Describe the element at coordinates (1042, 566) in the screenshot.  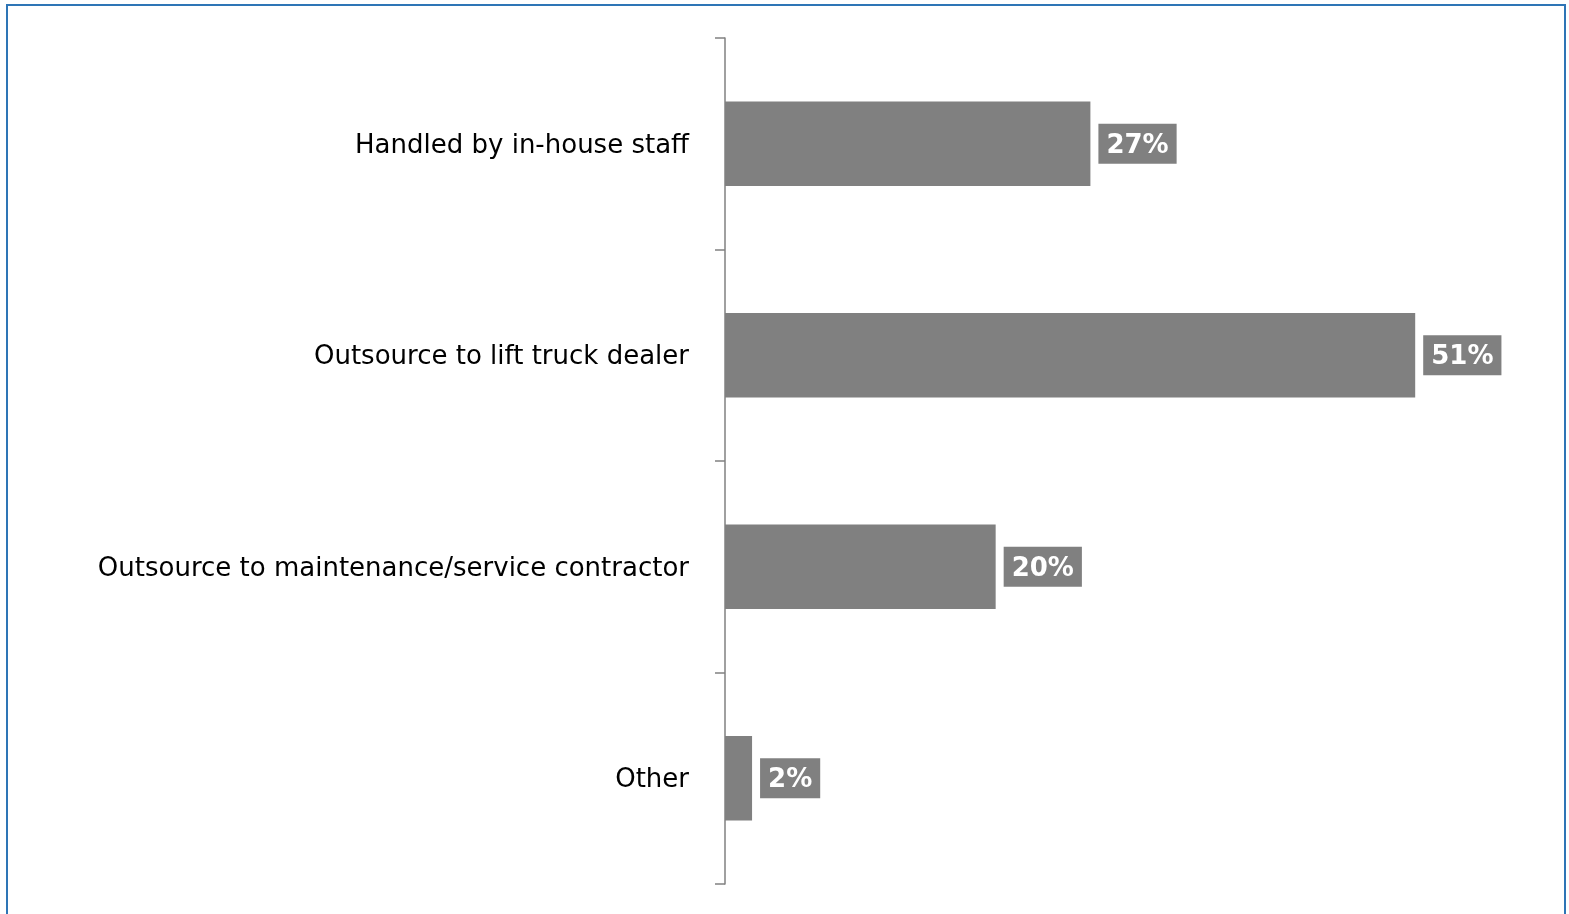
I see `data-label: 20%` at that location.